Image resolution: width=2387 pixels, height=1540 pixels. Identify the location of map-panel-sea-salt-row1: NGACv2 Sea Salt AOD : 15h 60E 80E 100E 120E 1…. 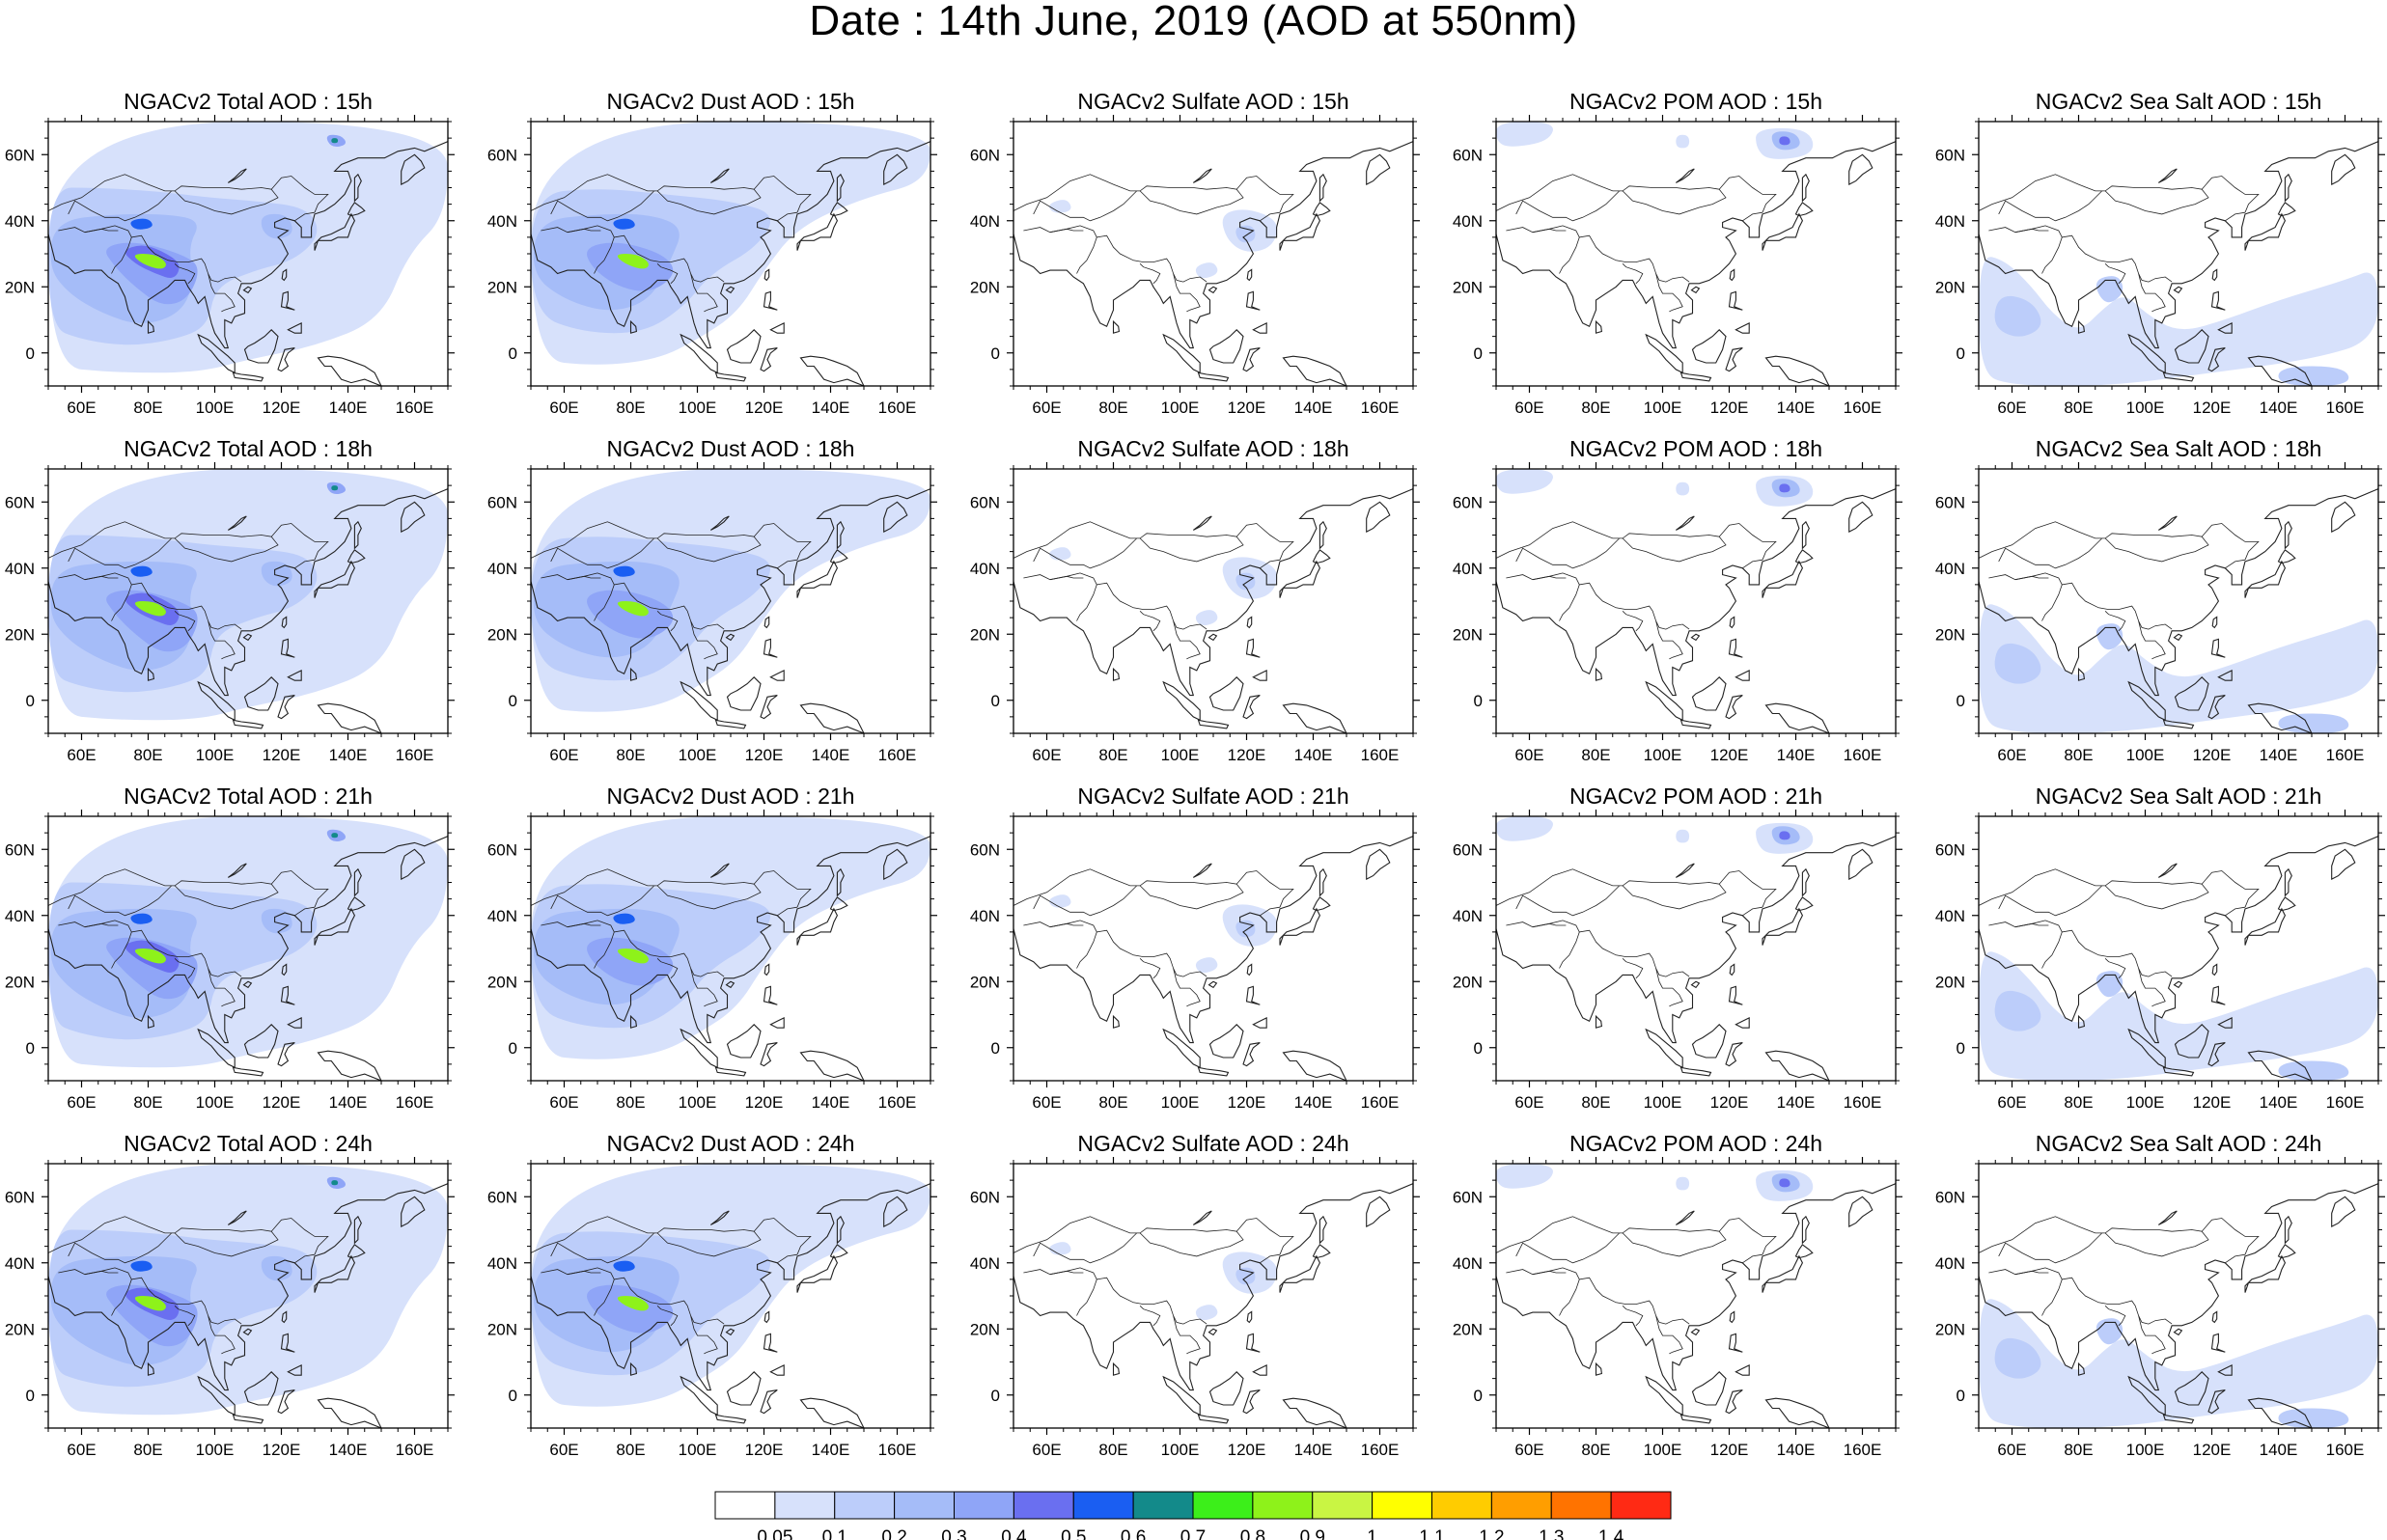
(2160, 253).